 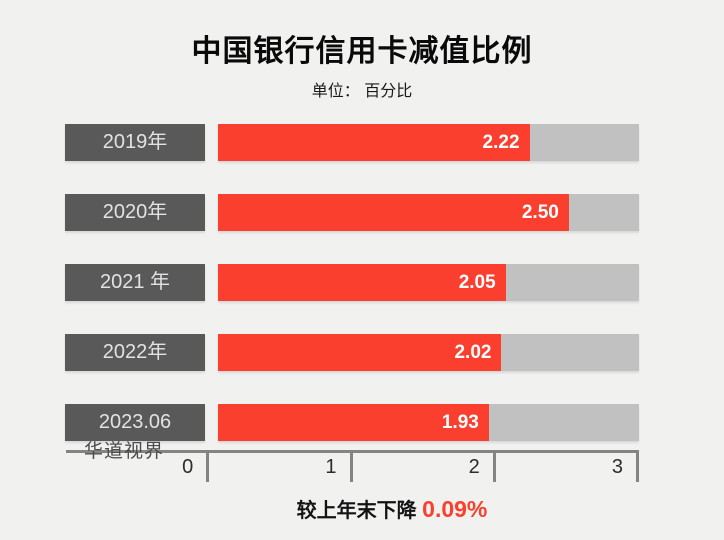 I want to click on category-label: 2023.06, so click(x=135, y=422).